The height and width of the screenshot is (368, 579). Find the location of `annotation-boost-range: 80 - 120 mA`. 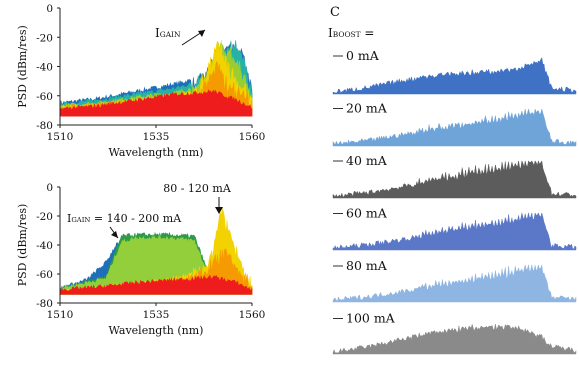

annotation-boost-range: 80 - 120 mA is located at coordinates (197, 188).